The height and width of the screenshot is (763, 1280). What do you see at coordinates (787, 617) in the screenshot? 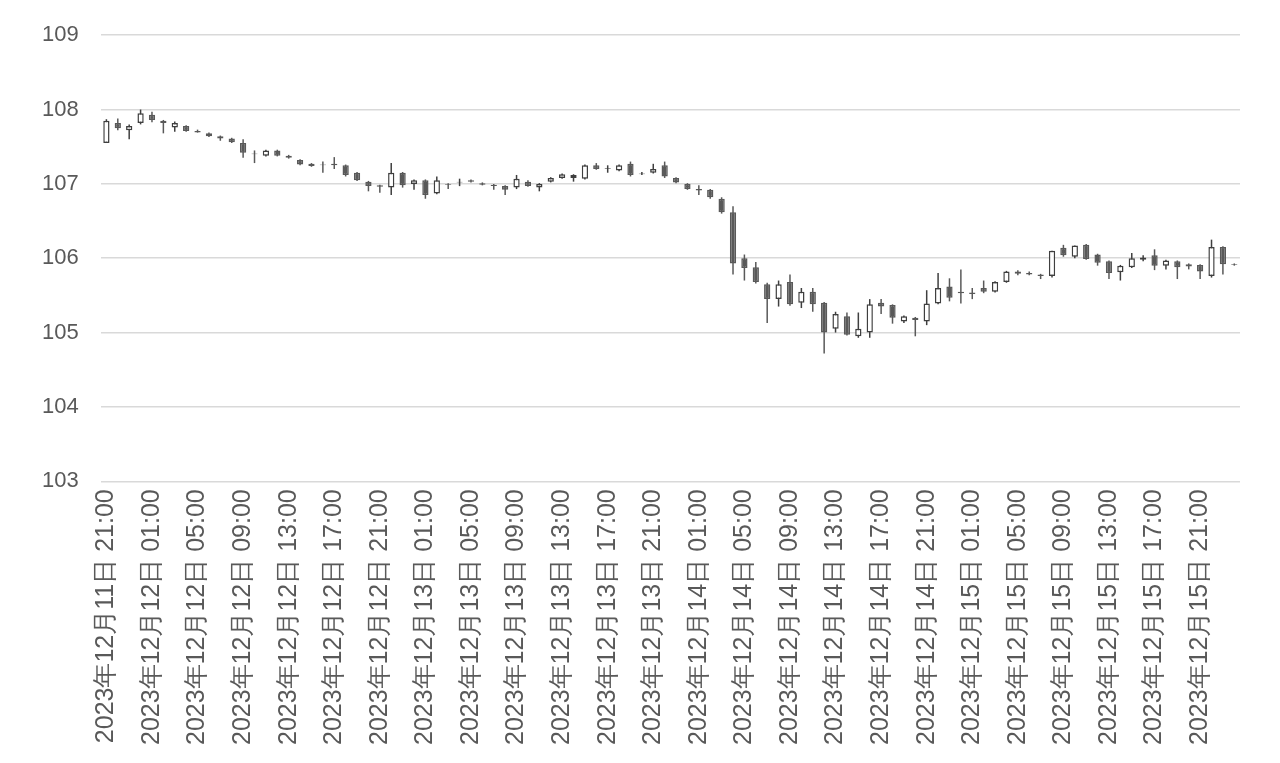
I see `x-tick-label: 2023年12月14日 09:00` at bounding box center [787, 617].